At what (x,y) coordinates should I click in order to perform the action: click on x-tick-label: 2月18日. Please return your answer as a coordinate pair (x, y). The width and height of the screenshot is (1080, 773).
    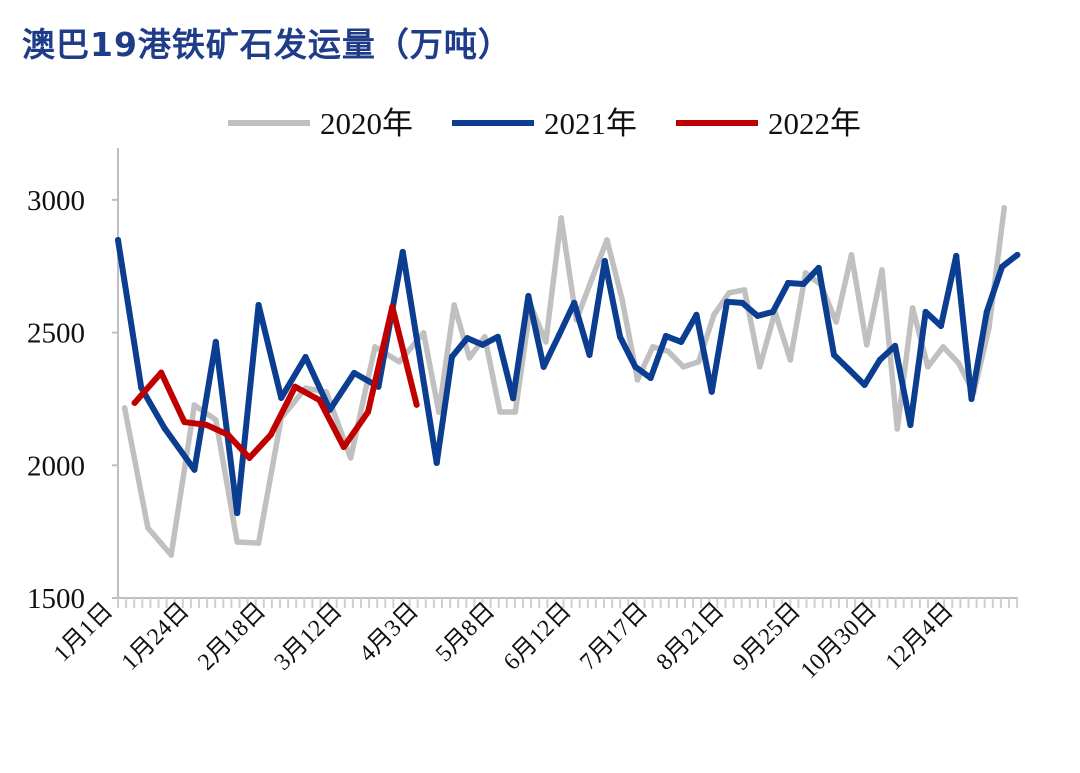
    Looking at the image, I should click on (232, 637).